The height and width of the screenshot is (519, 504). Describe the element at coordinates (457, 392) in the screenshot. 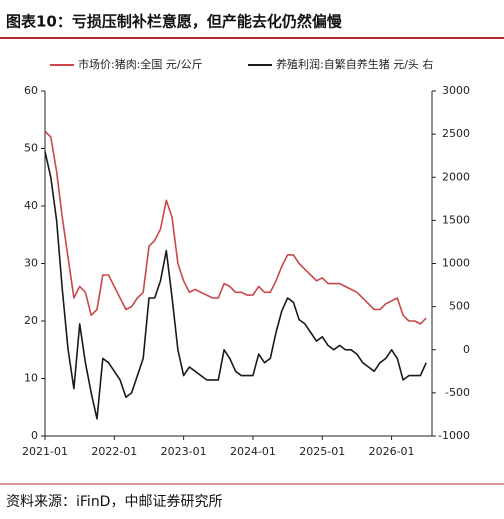

I see `y2-tick-label: -500` at that location.